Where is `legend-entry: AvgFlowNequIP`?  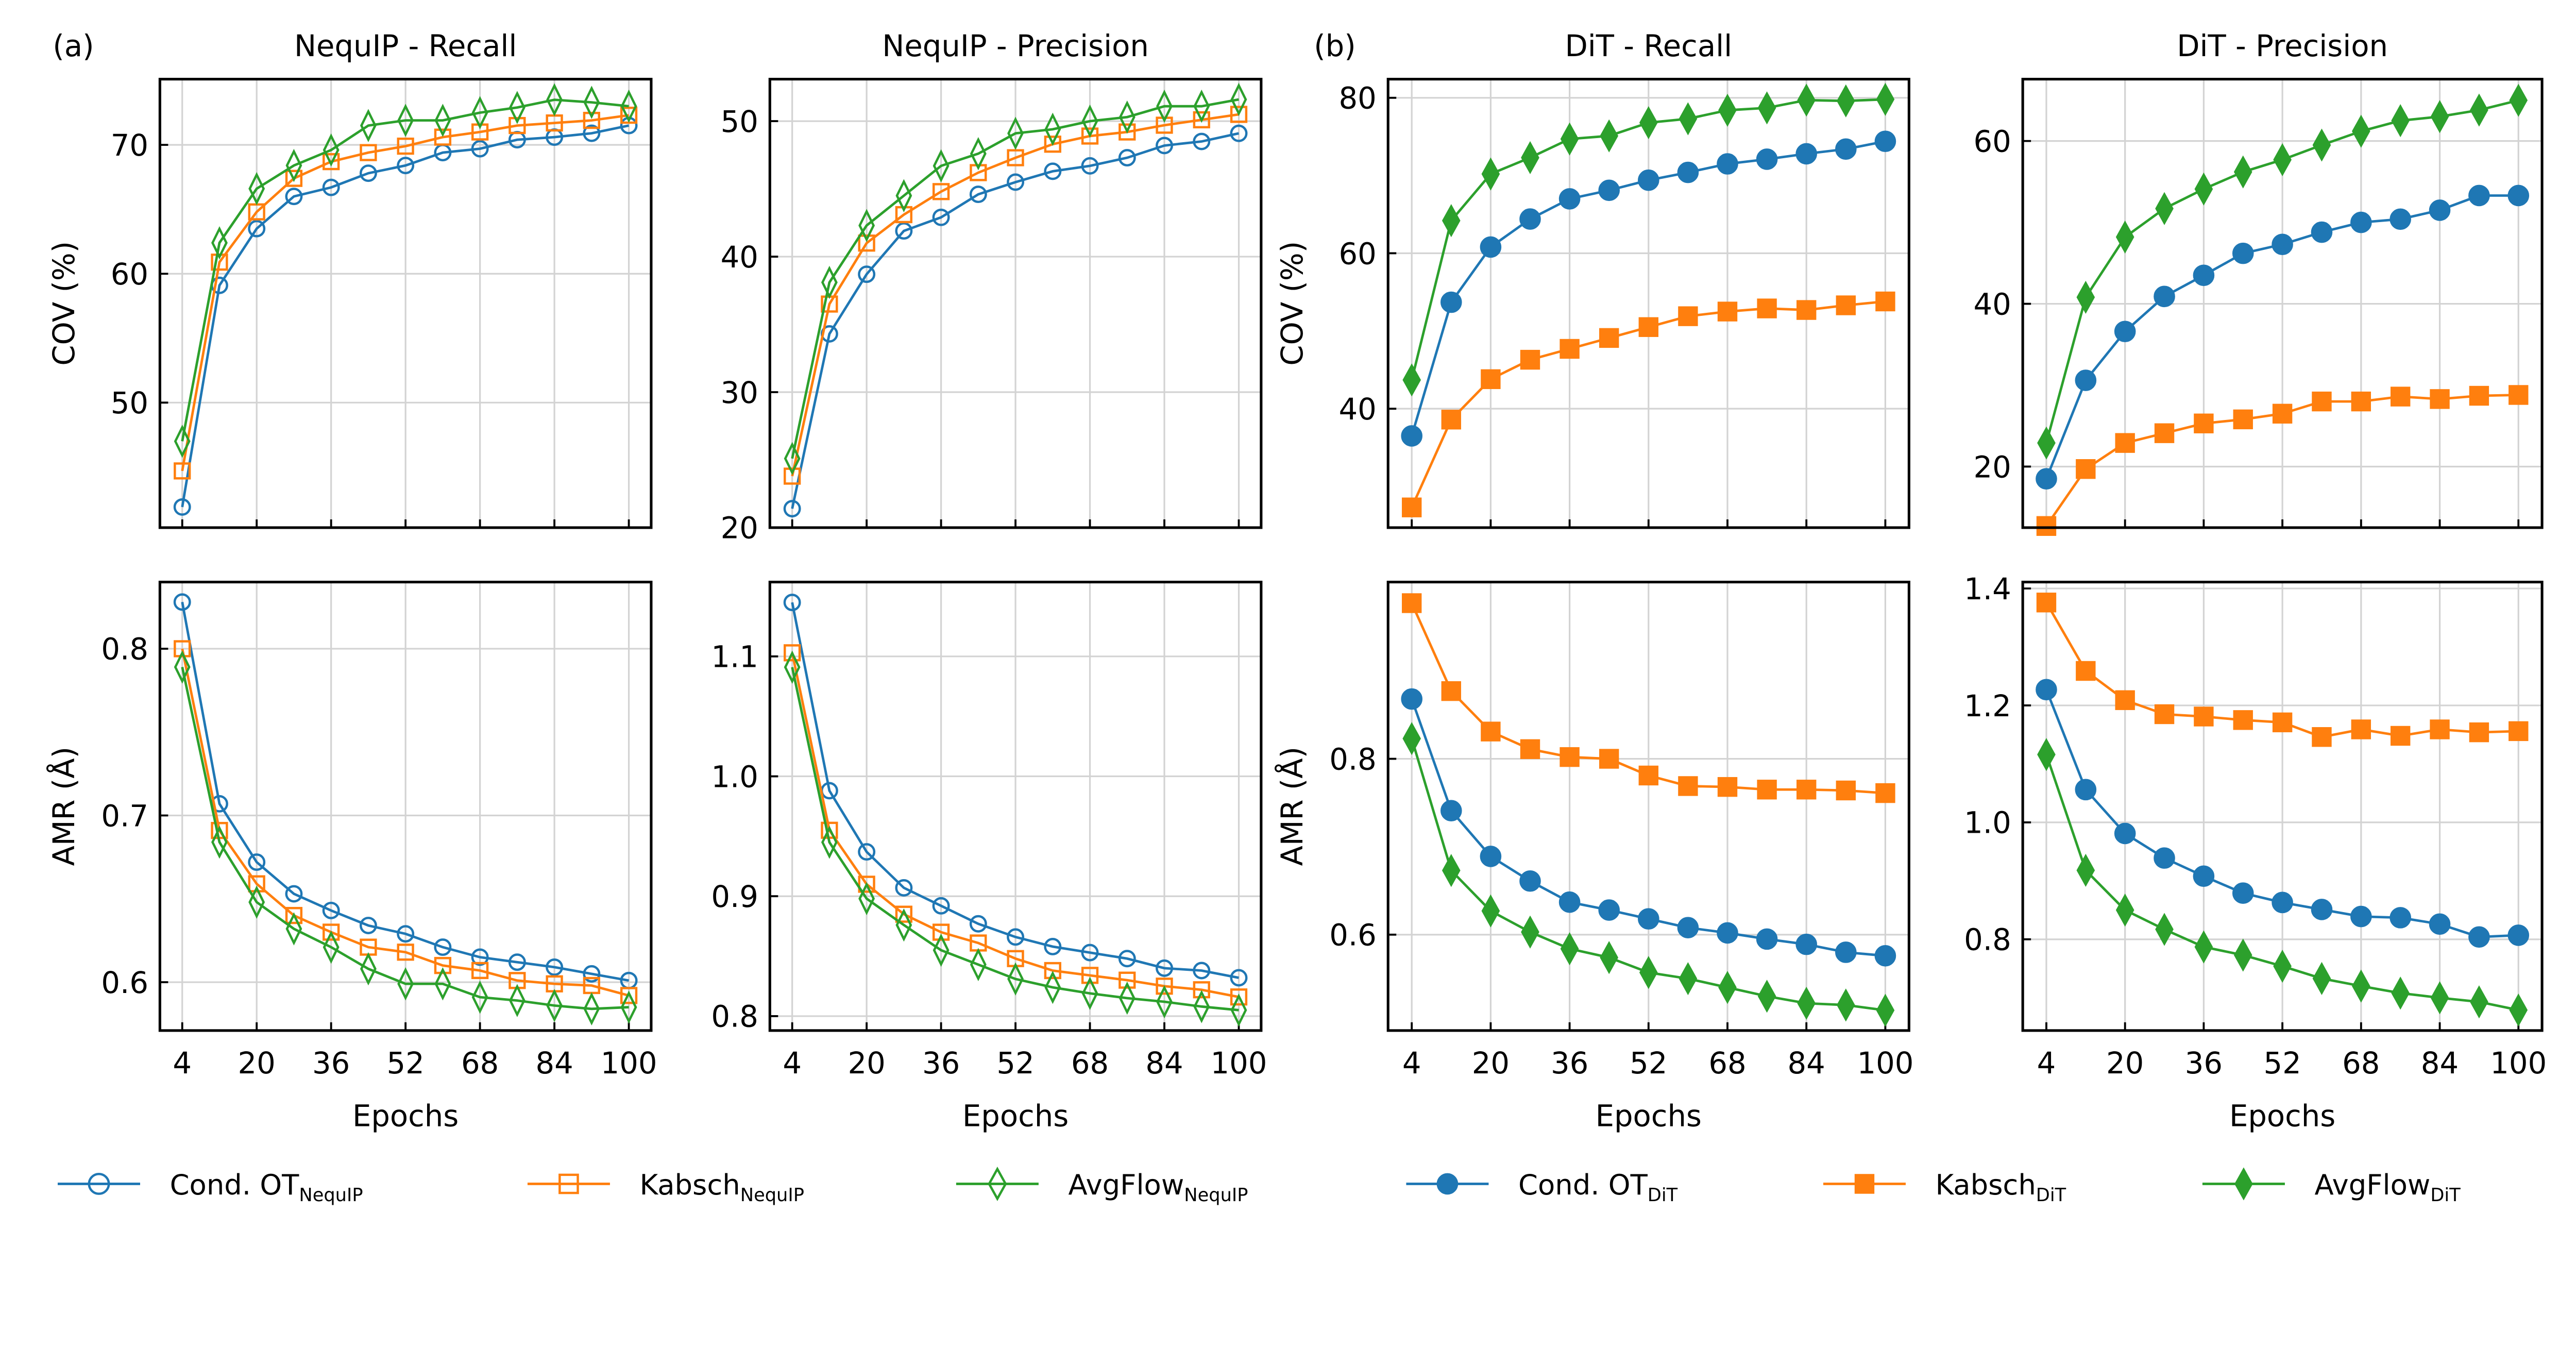 legend-entry: AvgFlowNequIP is located at coordinates (1102, 1186).